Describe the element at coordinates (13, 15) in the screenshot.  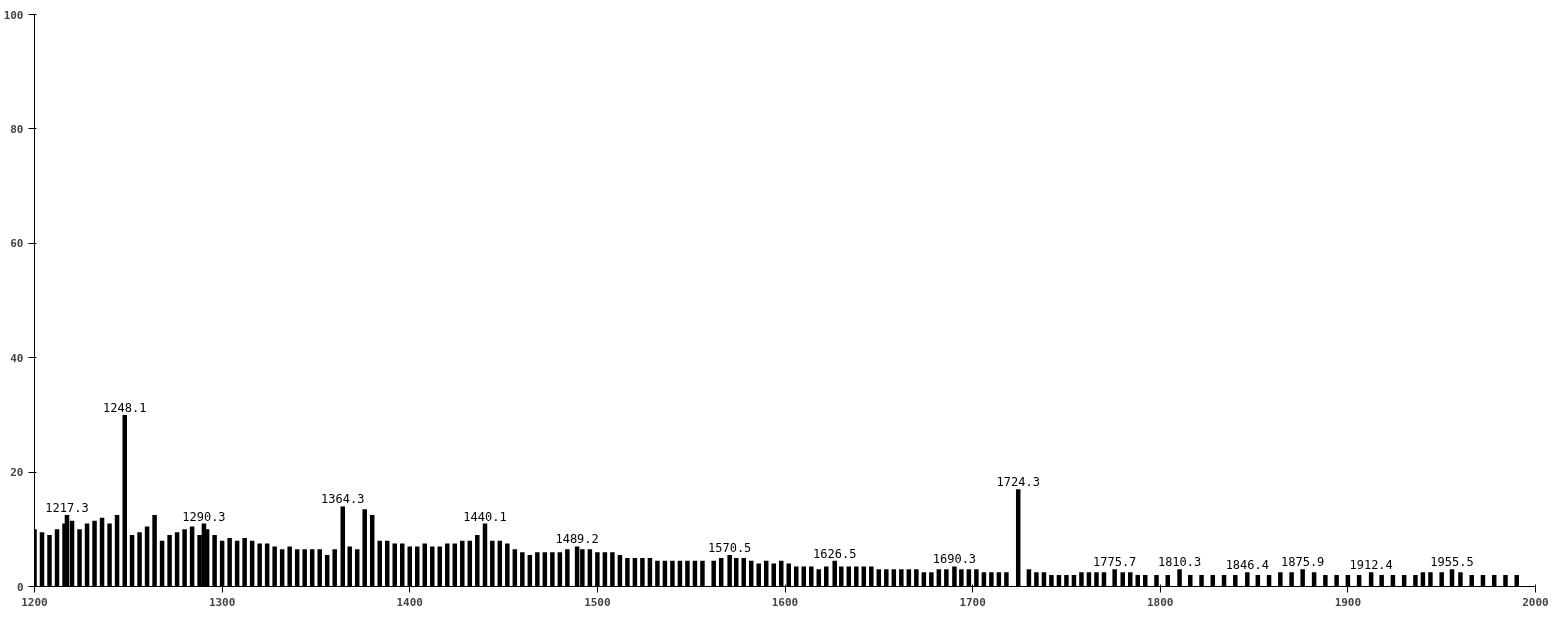
I see `y-tick-label: 100` at that location.